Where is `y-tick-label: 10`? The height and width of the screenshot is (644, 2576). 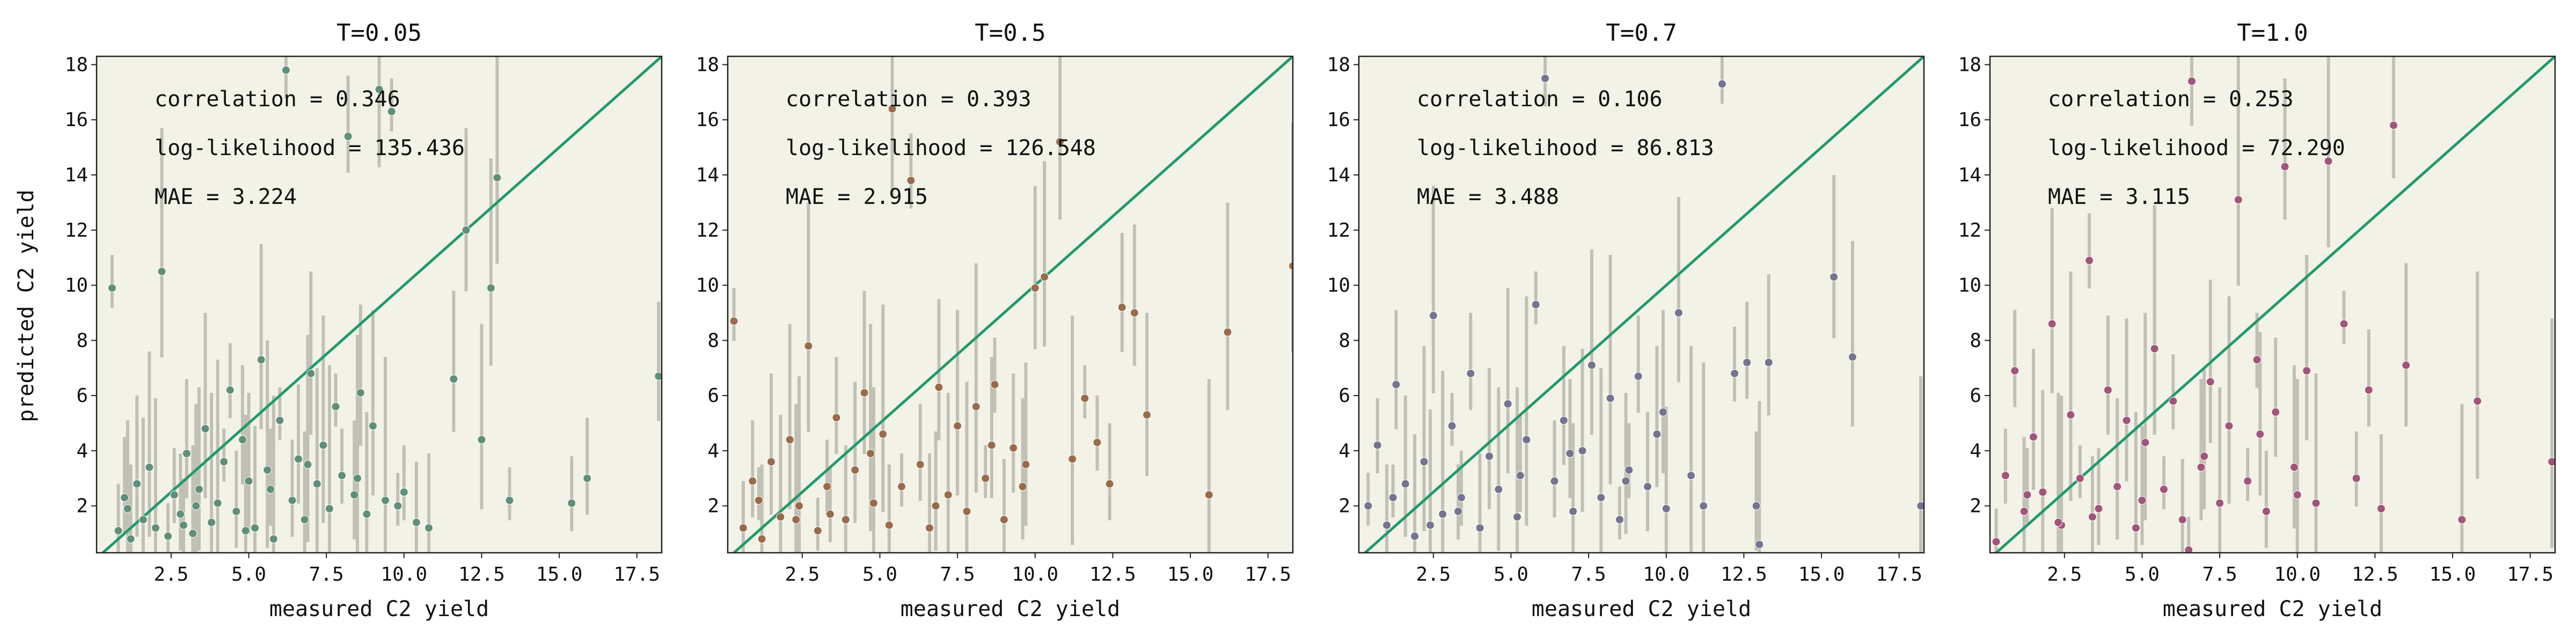 y-tick-label: 10 is located at coordinates (1338, 286).